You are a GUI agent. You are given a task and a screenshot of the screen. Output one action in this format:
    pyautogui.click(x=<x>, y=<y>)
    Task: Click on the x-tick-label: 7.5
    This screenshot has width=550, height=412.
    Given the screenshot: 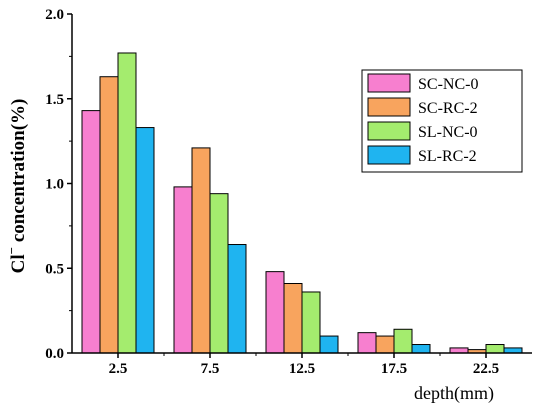 What is the action you would take?
    pyautogui.click(x=210, y=369)
    